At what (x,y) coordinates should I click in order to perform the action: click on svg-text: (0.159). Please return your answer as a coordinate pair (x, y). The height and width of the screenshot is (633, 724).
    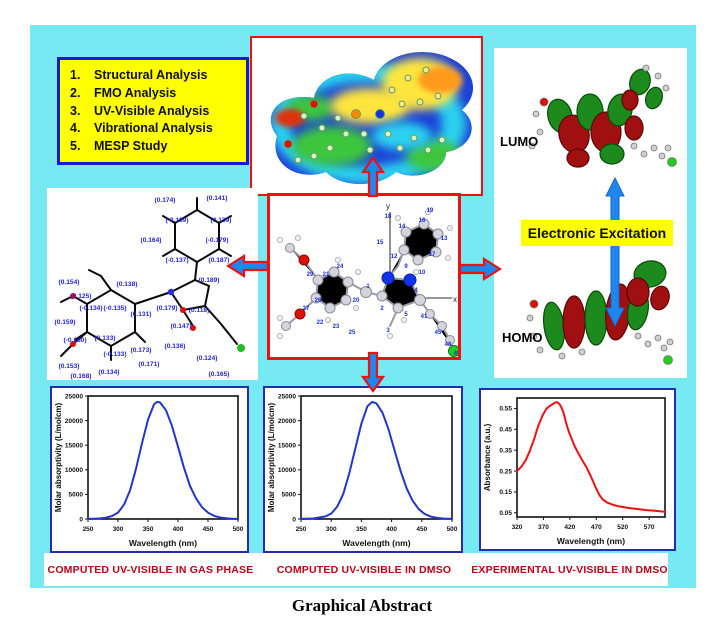
    Looking at the image, I should click on (65, 322).